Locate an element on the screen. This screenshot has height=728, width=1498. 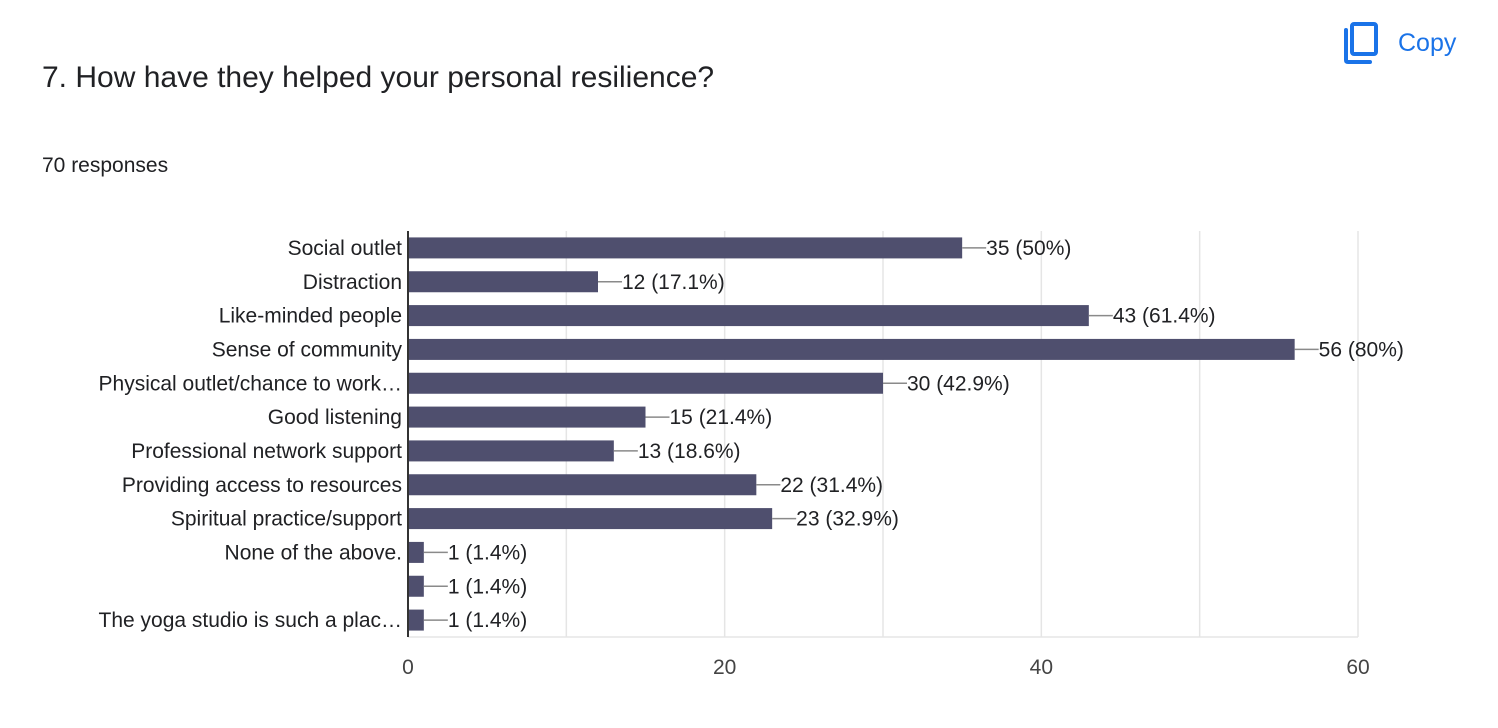
category-label: Sense of community is located at coordinates (307, 349).